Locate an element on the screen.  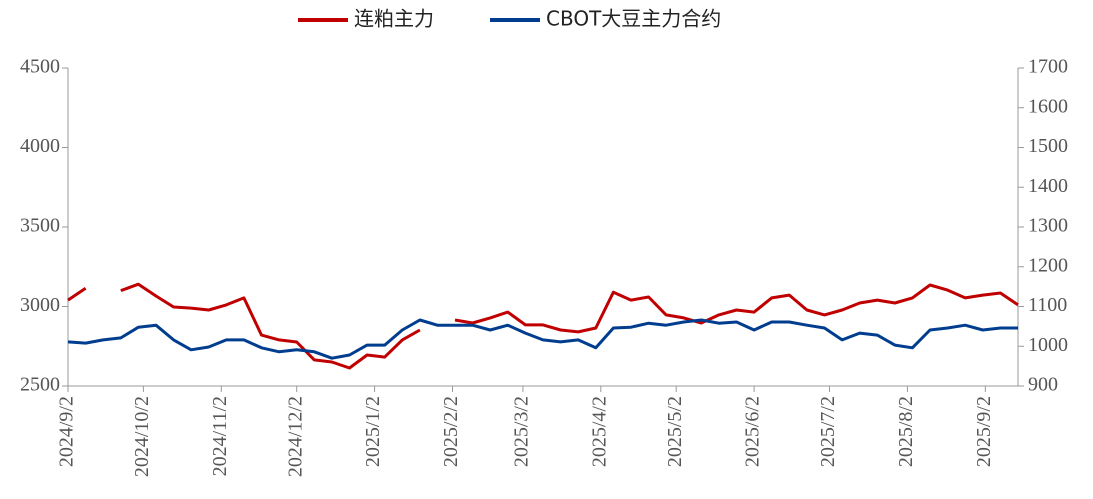
x-tick-label: 2024/10/2 is located at coordinates (142, 436).